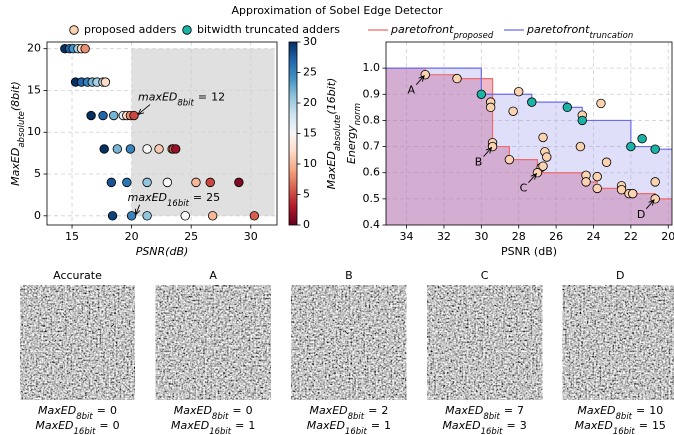  I want to click on panel-caption-part: 7, so click(520, 410).